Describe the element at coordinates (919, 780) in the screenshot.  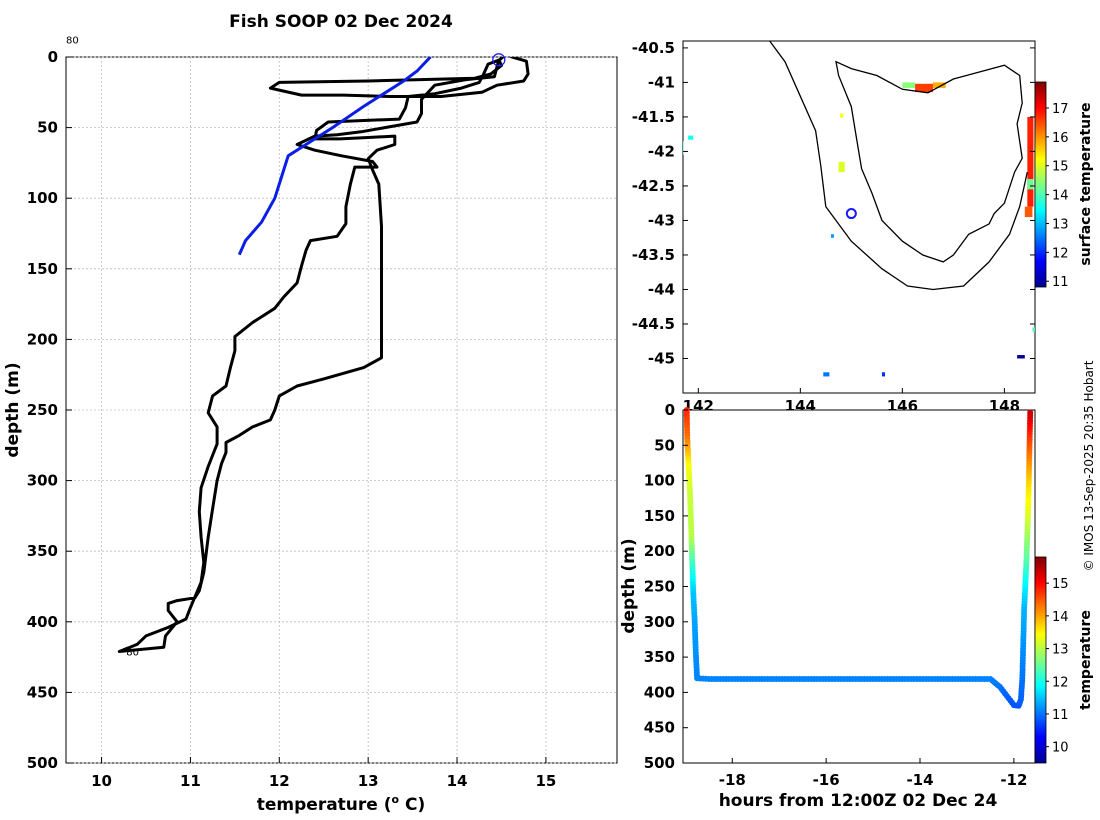
I see `track-x-tick-label: -14` at that location.